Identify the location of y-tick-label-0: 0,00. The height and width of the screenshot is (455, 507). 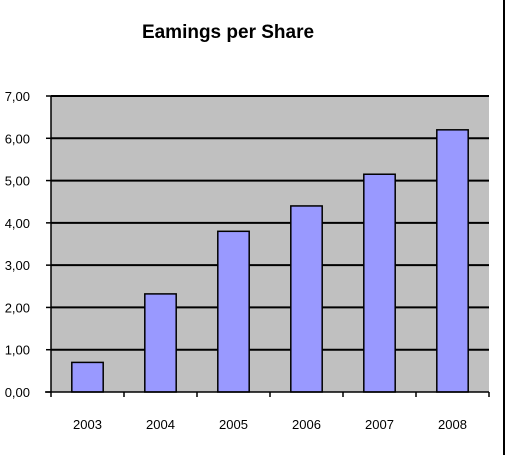
(17, 392).